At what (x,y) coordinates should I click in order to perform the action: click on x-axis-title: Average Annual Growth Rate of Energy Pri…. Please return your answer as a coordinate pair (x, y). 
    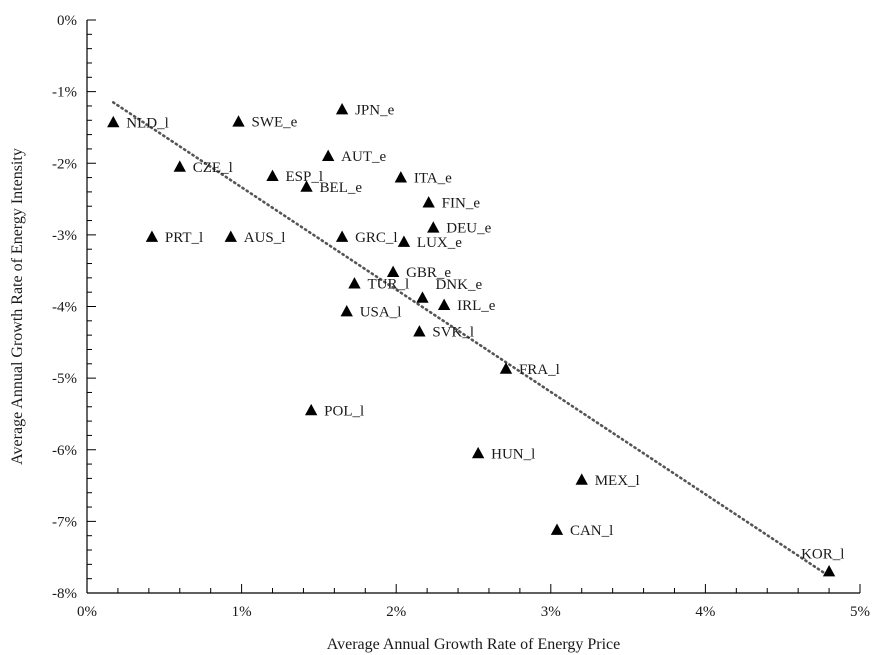
    Looking at the image, I should click on (474, 644).